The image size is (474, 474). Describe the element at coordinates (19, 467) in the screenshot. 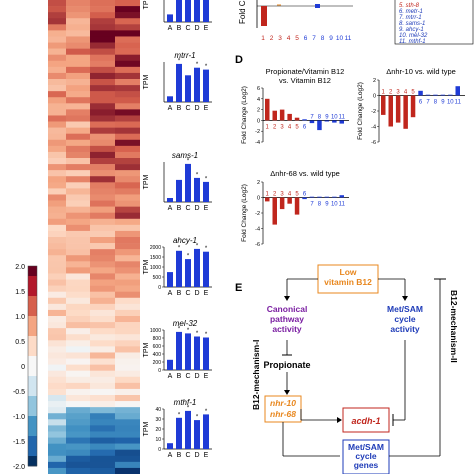

I see `color-scale-tick: -2.0` at that location.